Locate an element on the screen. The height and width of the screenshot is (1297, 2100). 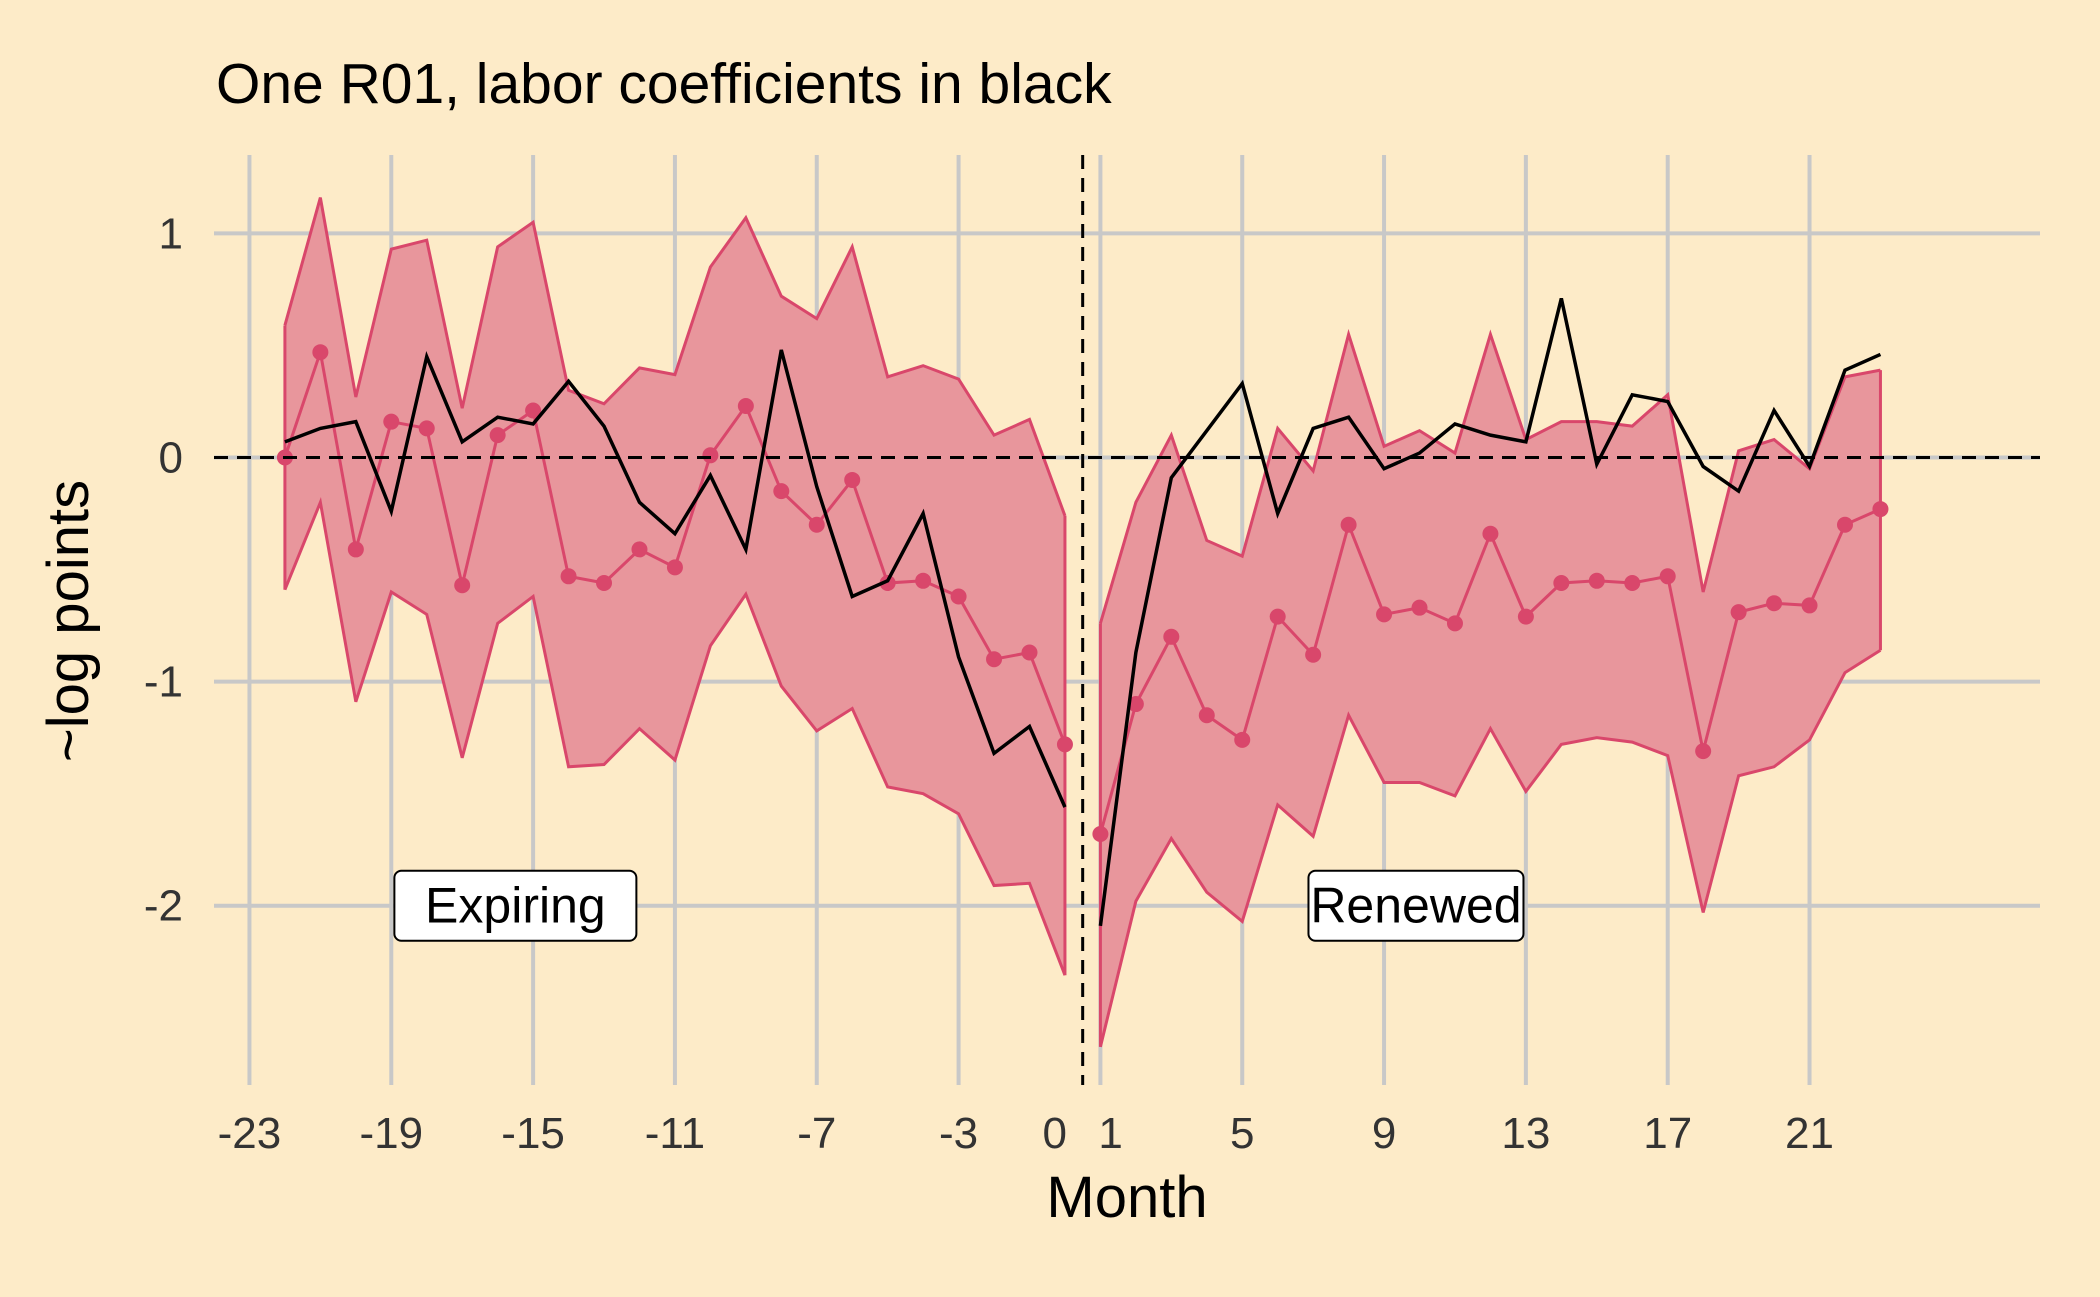
x-tick-label: -7 is located at coordinates (816, 1133).